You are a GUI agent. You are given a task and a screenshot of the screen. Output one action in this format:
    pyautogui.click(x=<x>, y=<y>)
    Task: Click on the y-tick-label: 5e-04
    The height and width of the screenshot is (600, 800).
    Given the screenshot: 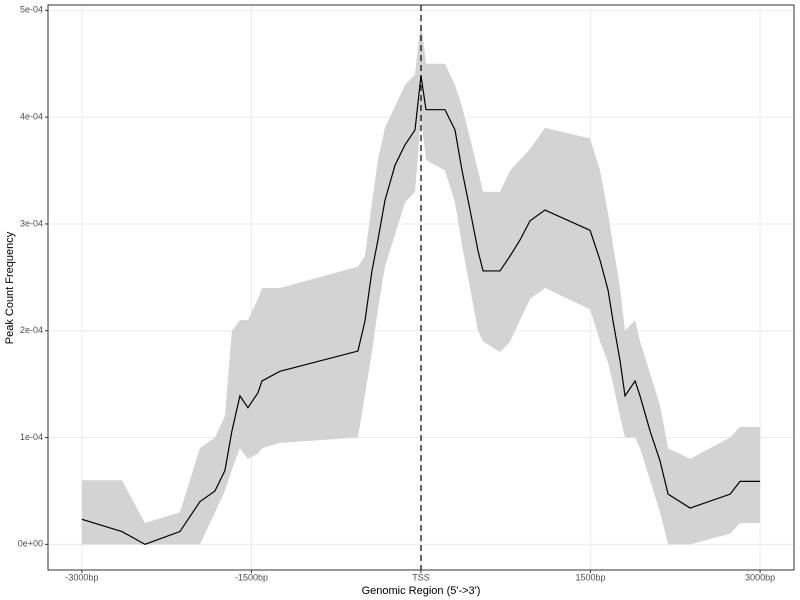 What is the action you would take?
    pyautogui.click(x=31, y=10)
    